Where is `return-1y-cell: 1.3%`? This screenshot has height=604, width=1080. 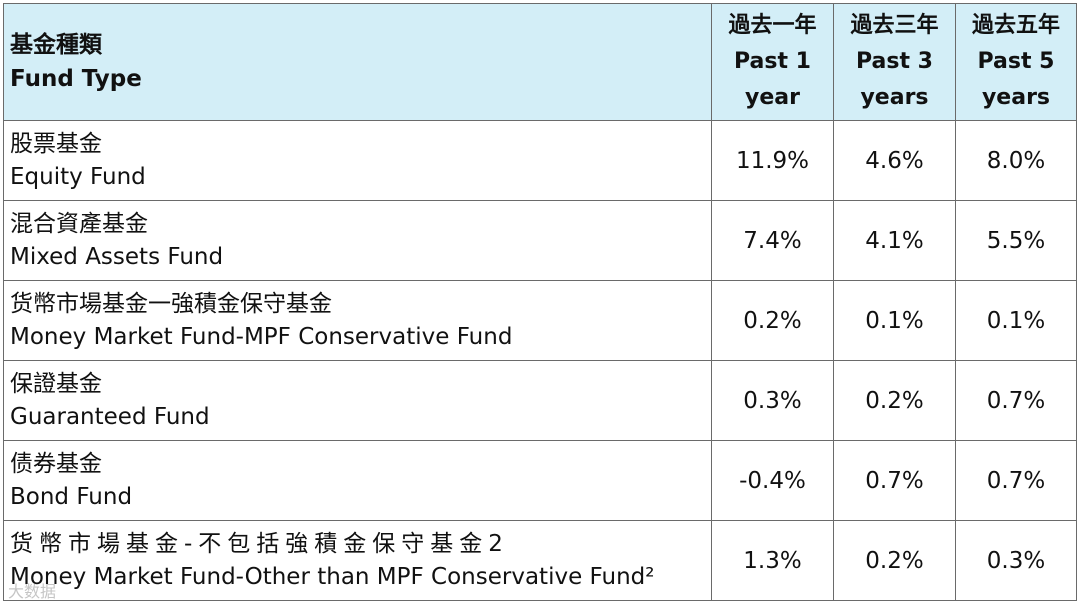
return-1y-cell: 1.3% is located at coordinates (772, 560).